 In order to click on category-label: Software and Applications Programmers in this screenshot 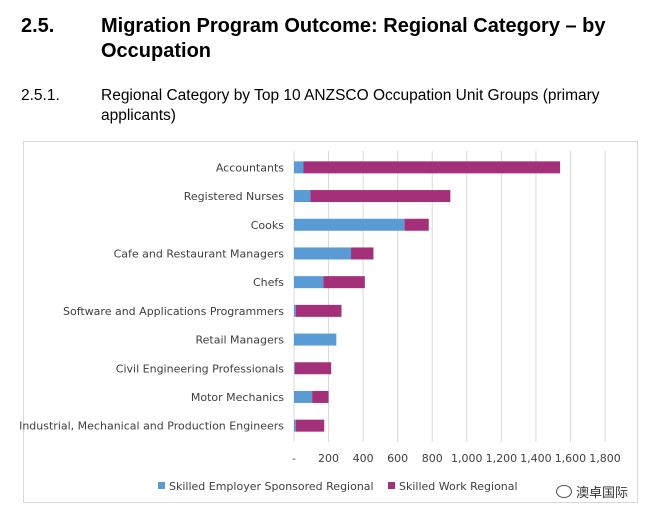, I will do `click(173, 311)`.